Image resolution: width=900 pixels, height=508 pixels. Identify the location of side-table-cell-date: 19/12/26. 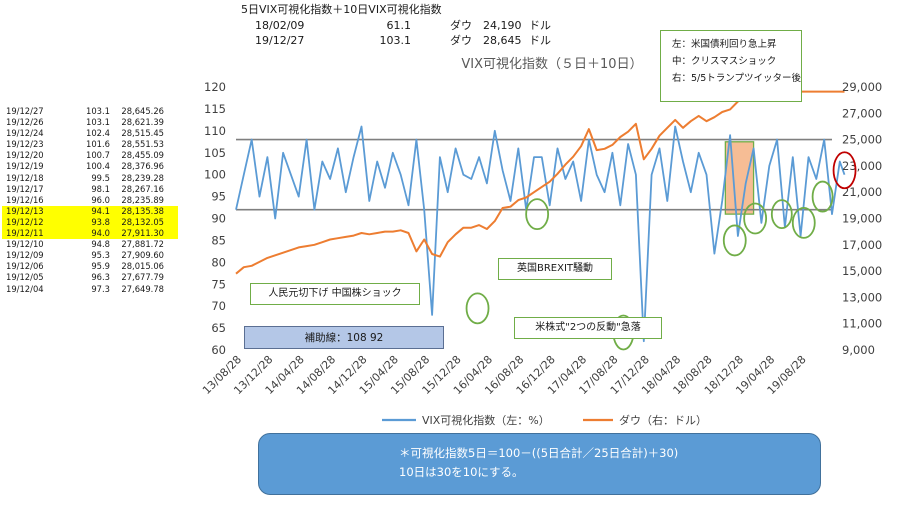
(25, 122).